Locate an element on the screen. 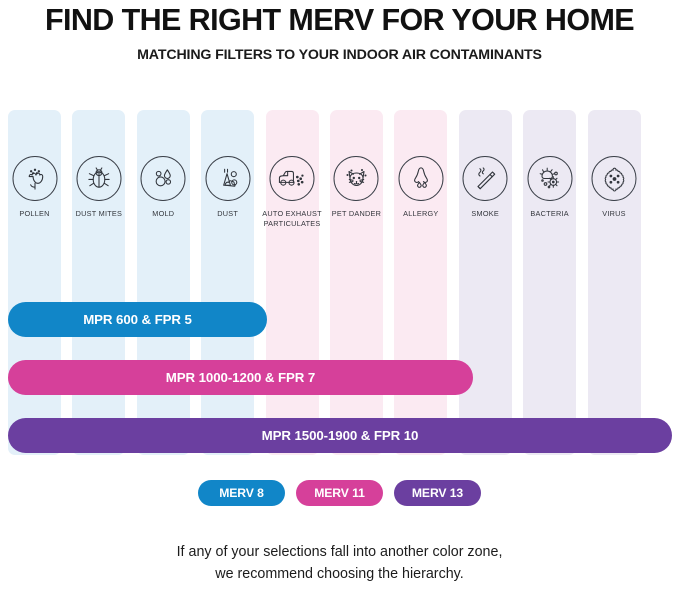 The width and height of the screenshot is (679, 589). rating-bar-mpr1500: MPR 1500-1900 & FPR 10 is located at coordinates (340, 435).